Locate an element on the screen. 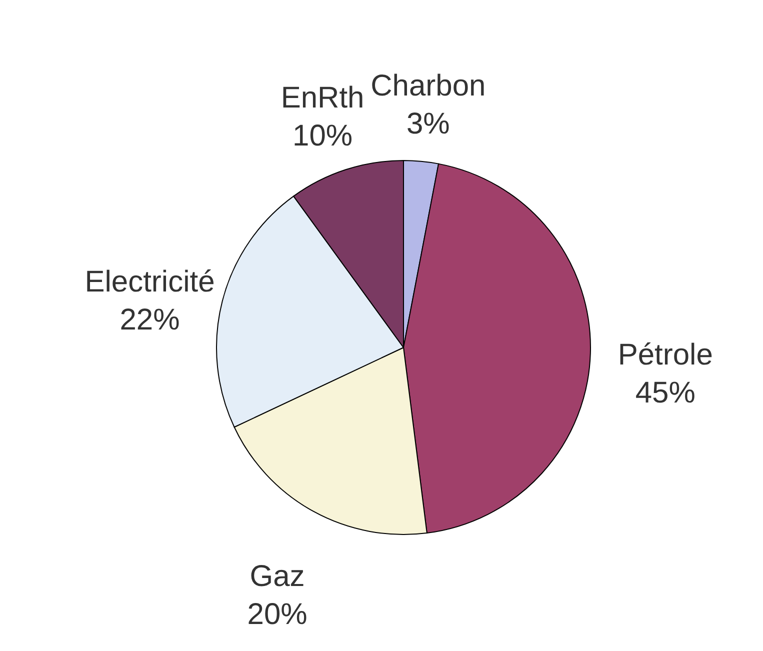  data-label: 20% is located at coordinates (277, 615).